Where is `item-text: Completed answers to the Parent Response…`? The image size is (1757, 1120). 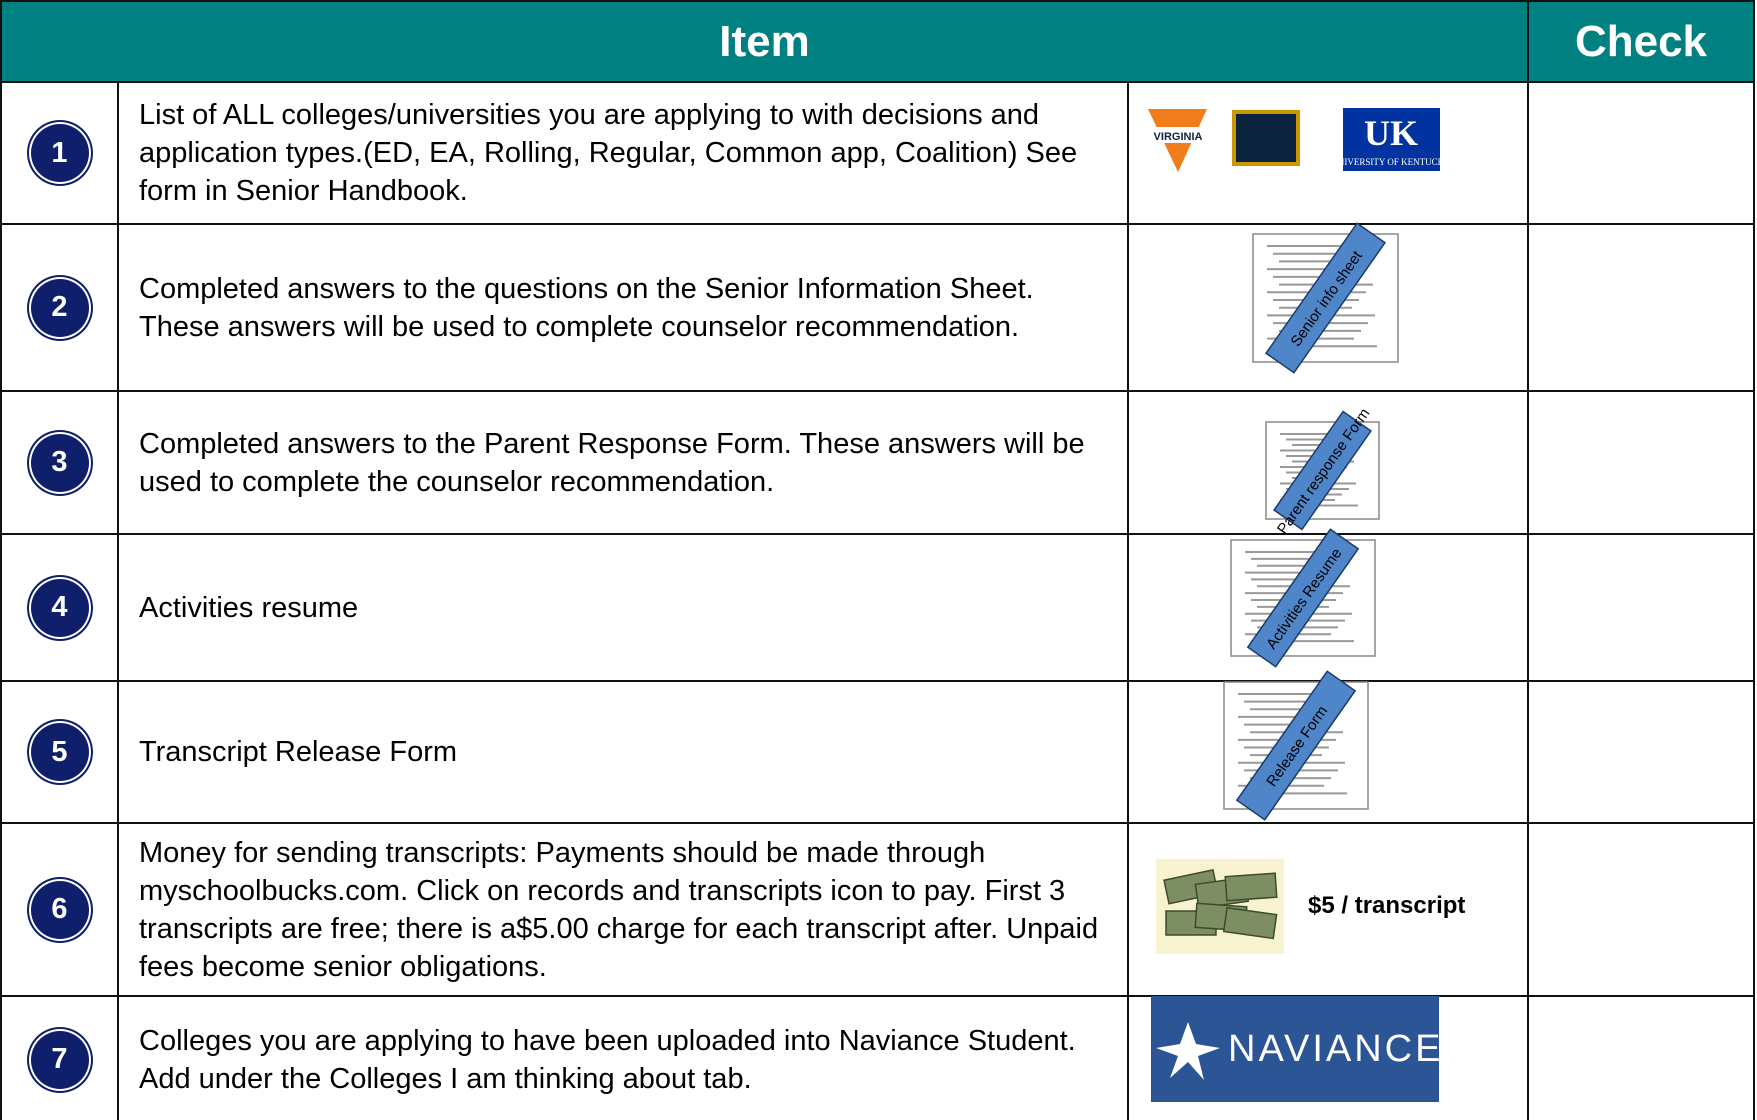 item-text: Completed answers to the Parent Response… is located at coordinates (623, 462).